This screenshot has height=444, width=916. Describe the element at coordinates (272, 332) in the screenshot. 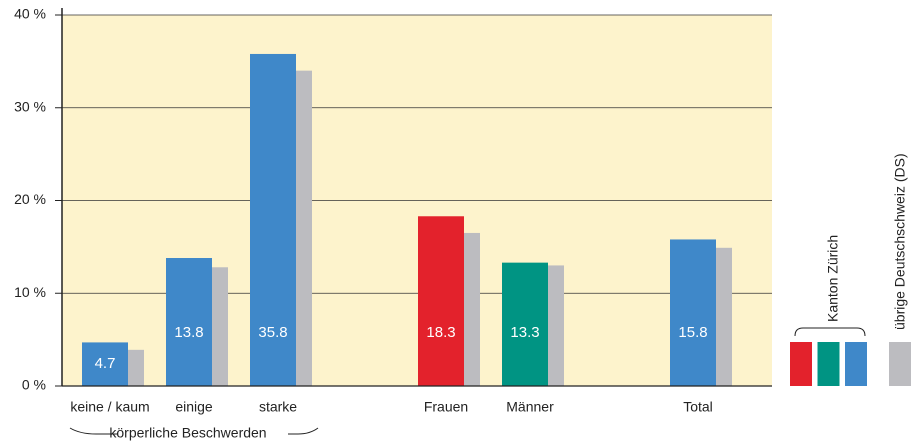

I see `value-label: 35.8` at that location.